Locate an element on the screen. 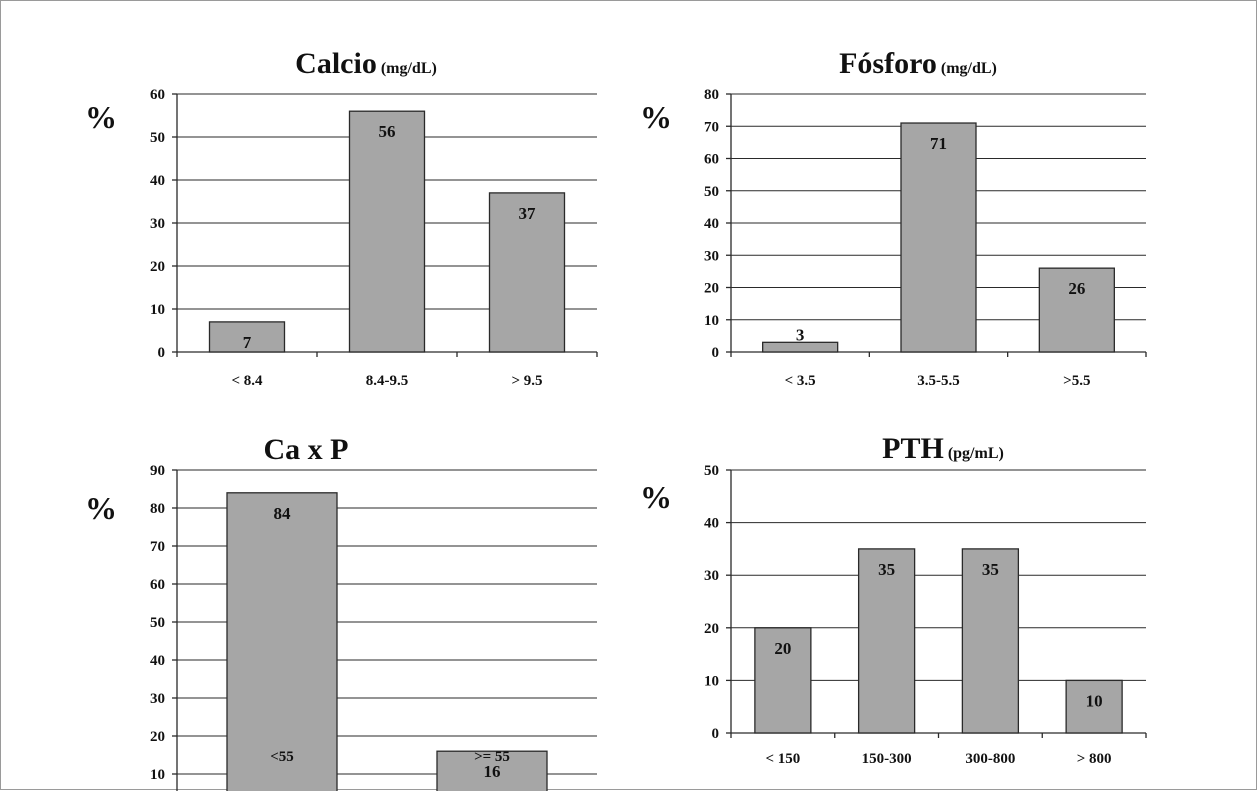  chart-2-y-tick-label: 20 is located at coordinates (711, 289).